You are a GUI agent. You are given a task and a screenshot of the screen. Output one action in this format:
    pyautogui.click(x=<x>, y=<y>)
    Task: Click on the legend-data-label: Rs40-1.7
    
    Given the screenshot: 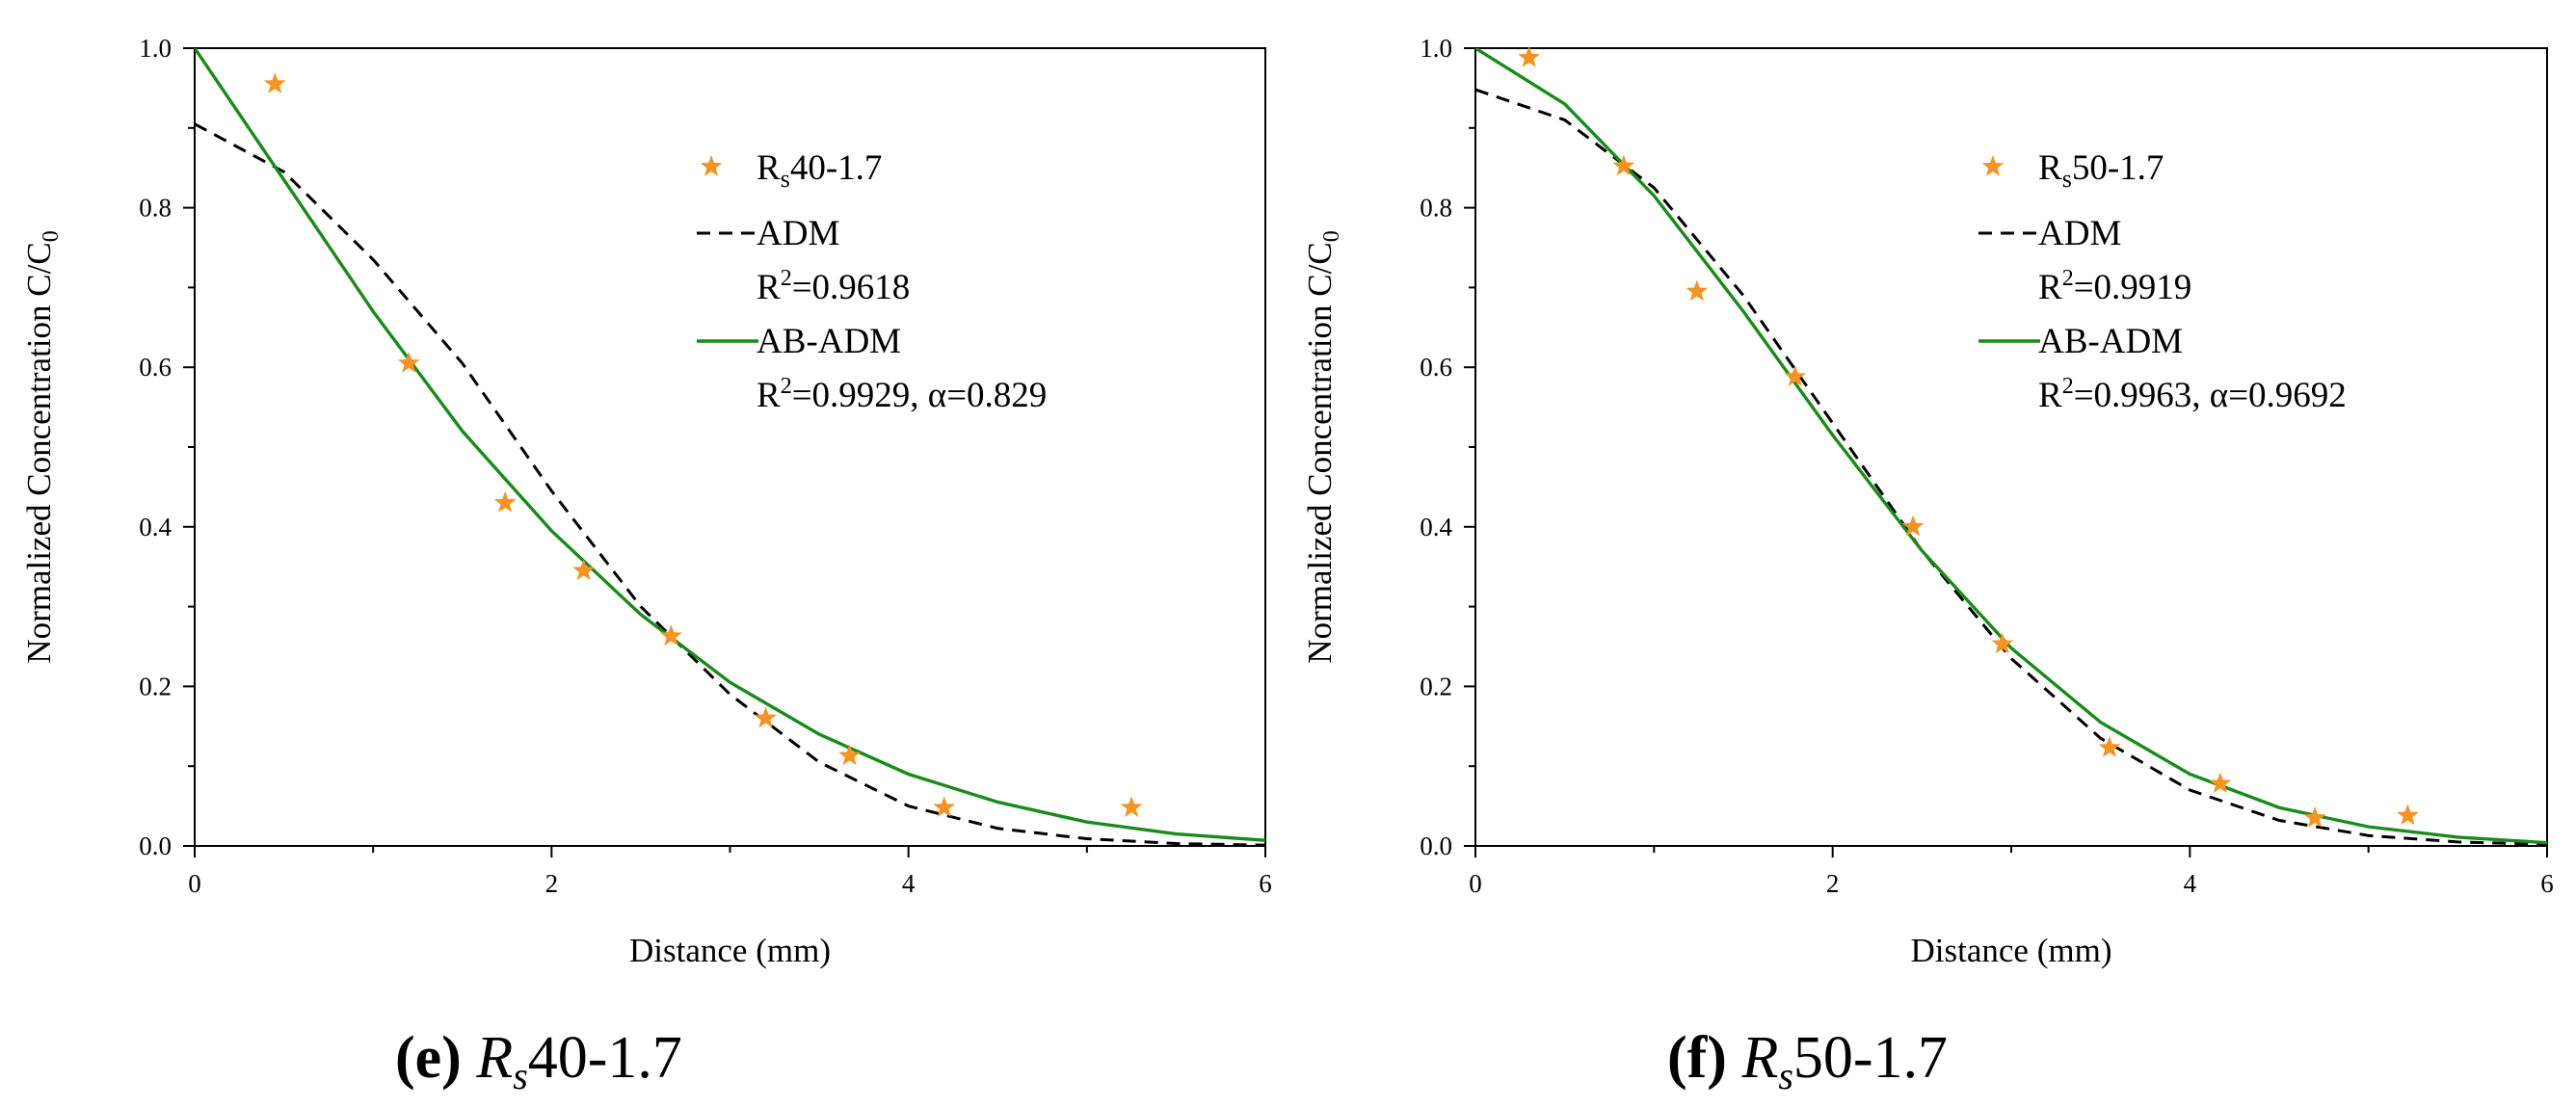 What is the action you would take?
    pyautogui.click(x=819, y=171)
    